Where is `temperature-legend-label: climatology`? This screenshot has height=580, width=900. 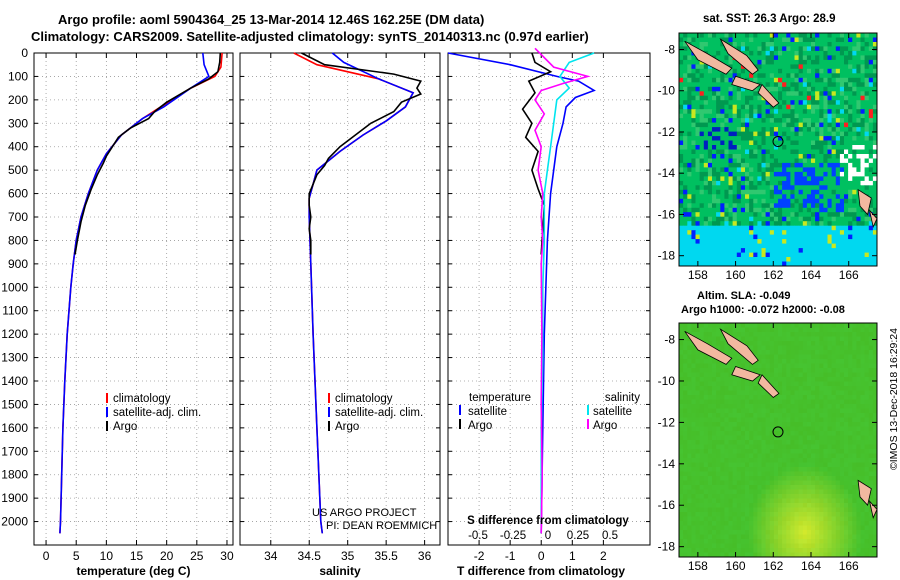
temperature-legend-label: climatology is located at coordinates (142, 399).